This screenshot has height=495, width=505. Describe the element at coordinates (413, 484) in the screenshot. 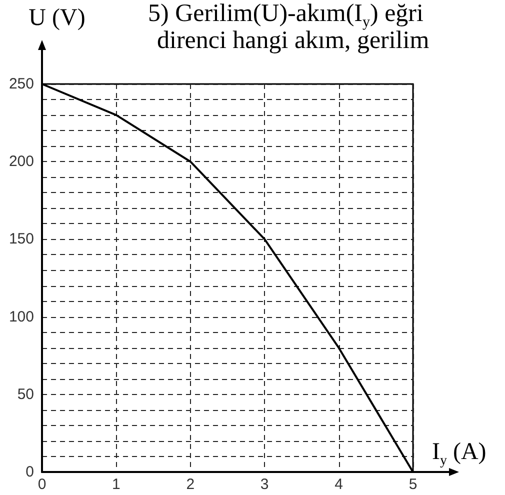

I see `x-tick-label: 5` at that location.